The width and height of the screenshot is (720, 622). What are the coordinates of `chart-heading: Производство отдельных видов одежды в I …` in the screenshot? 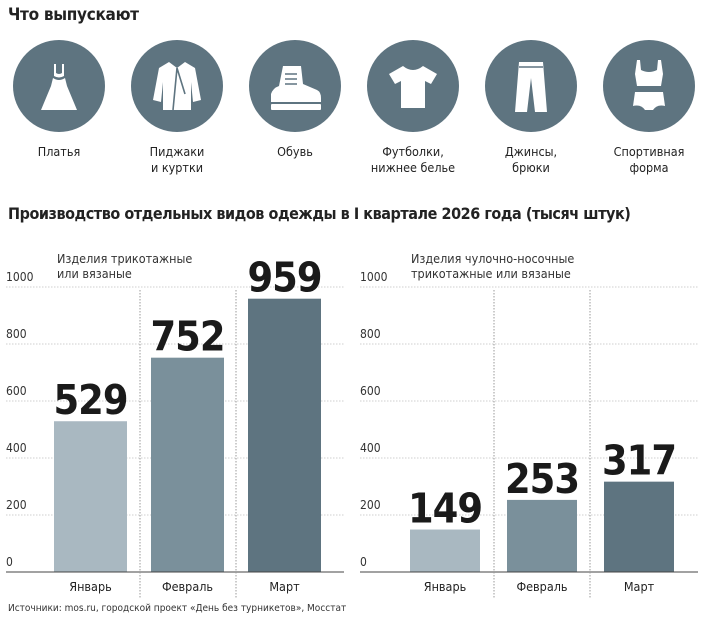 It's located at (319, 213).